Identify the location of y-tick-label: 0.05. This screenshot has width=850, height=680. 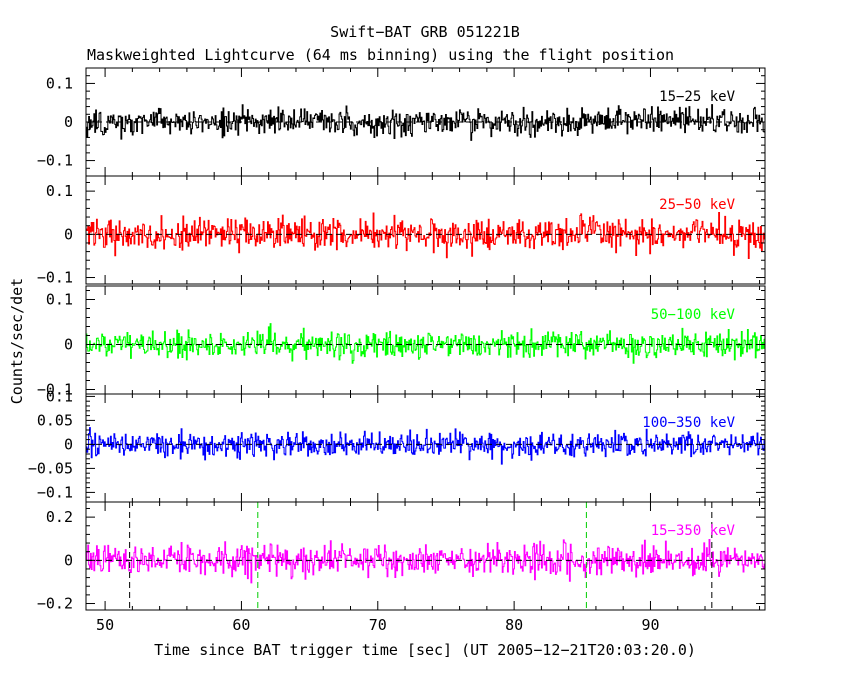
(55, 420).